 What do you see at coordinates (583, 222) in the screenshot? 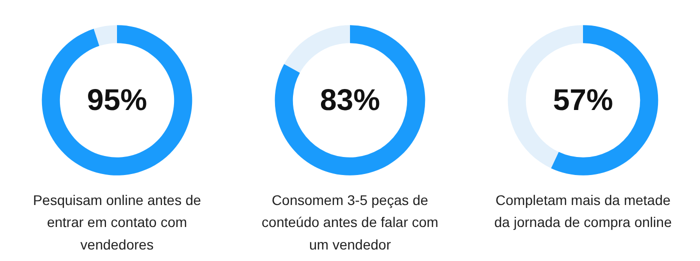
I see `text: da jornada de compra online` at bounding box center [583, 222].